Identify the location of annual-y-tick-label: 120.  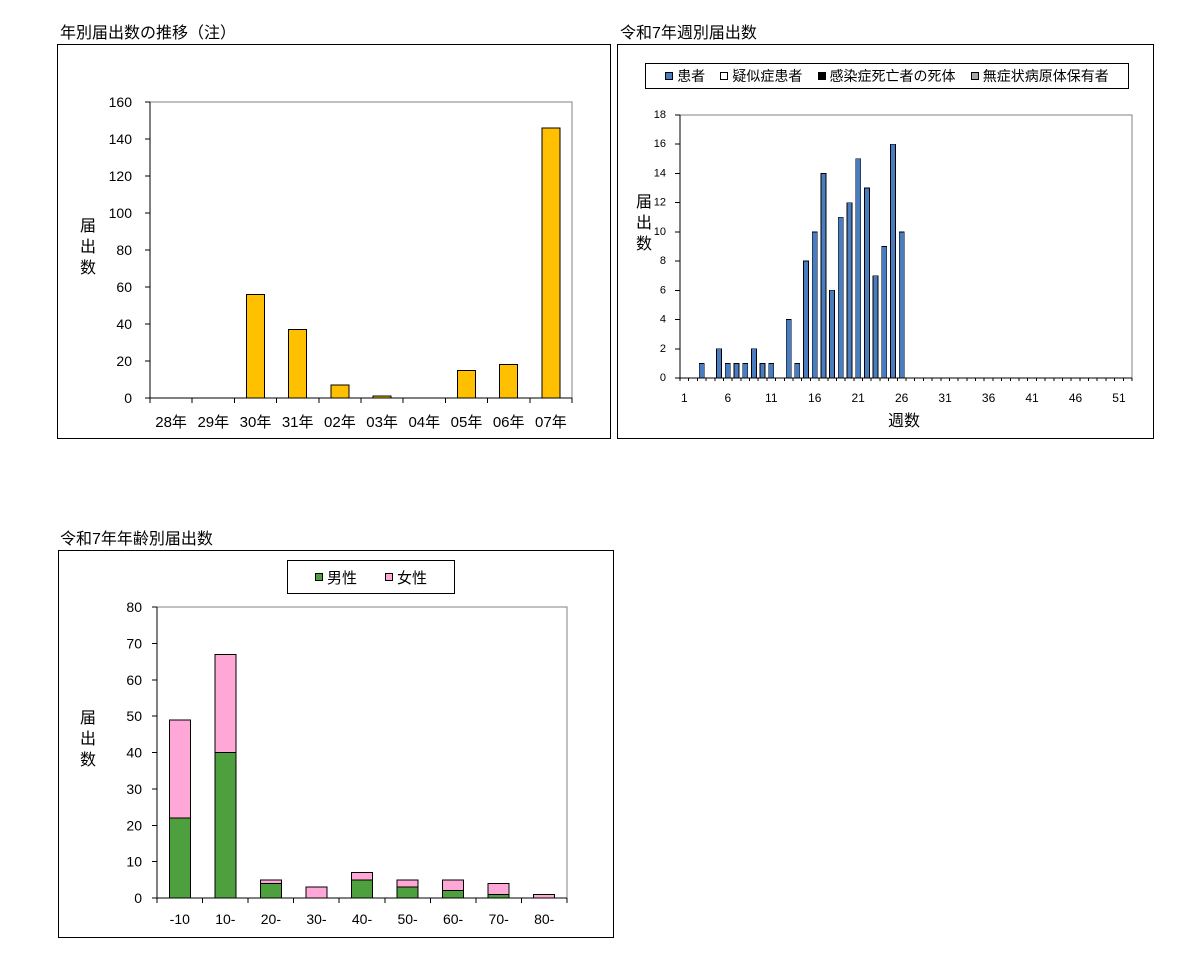
(121, 176).